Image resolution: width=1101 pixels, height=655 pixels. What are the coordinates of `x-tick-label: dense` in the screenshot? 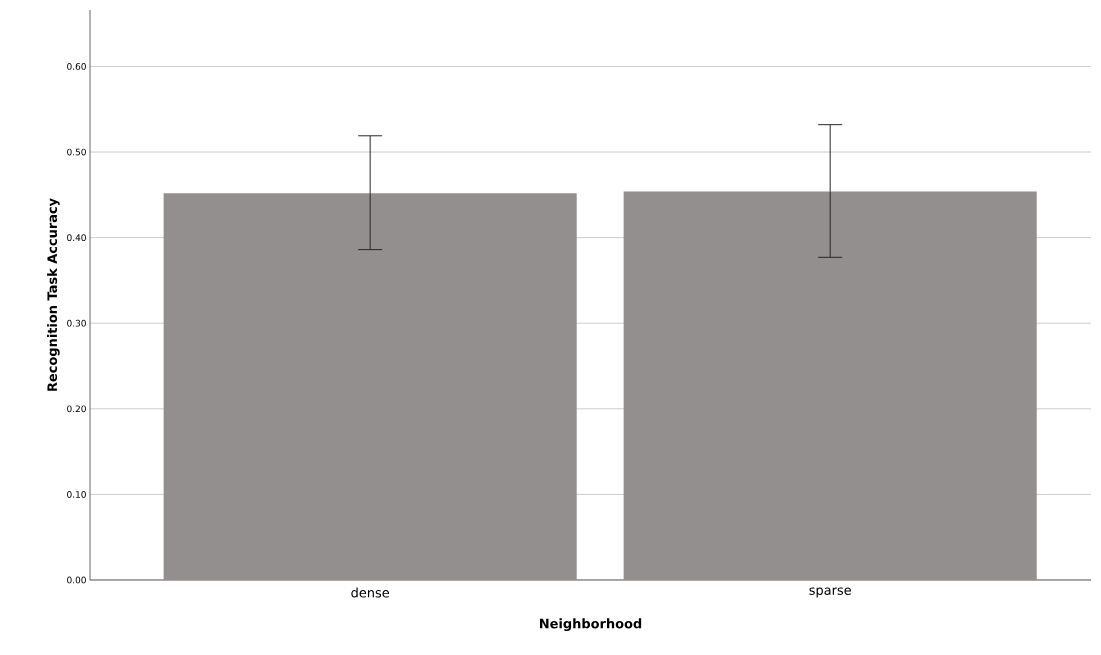 It's located at (370, 592).